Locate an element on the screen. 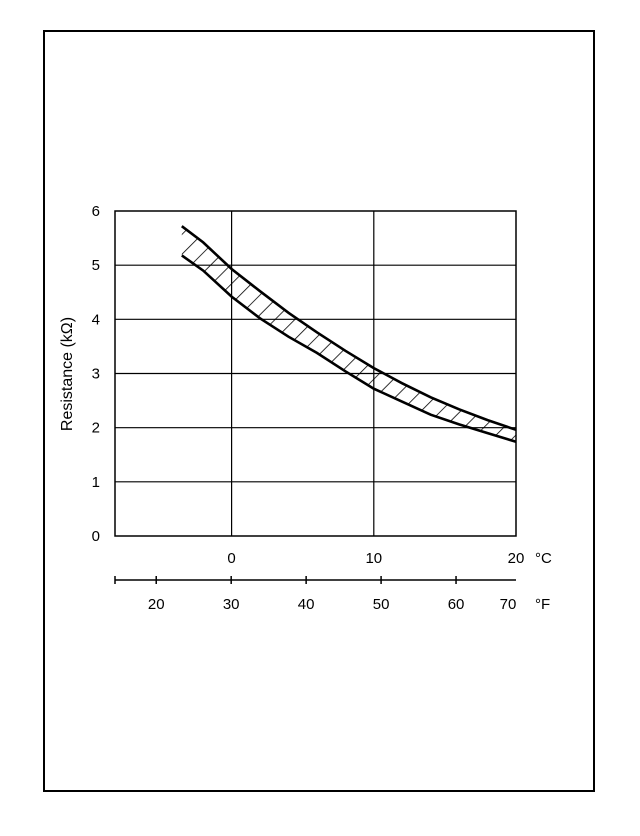  x-tick-label-fahrenheit: 50 is located at coordinates (381, 604).